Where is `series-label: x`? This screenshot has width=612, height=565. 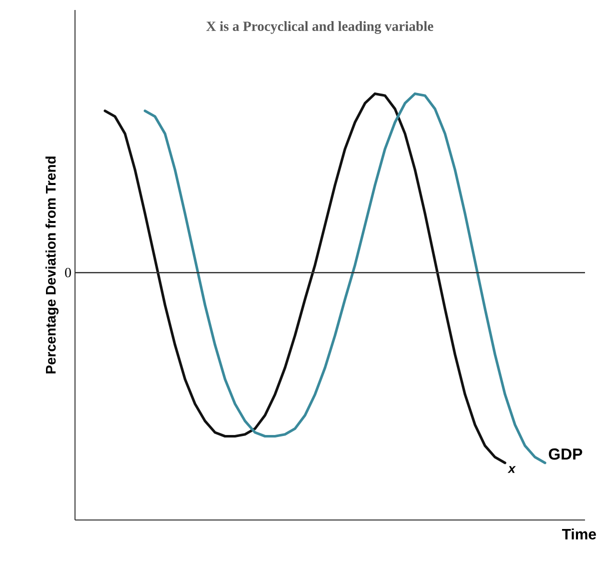 series-label: x is located at coordinates (512, 469).